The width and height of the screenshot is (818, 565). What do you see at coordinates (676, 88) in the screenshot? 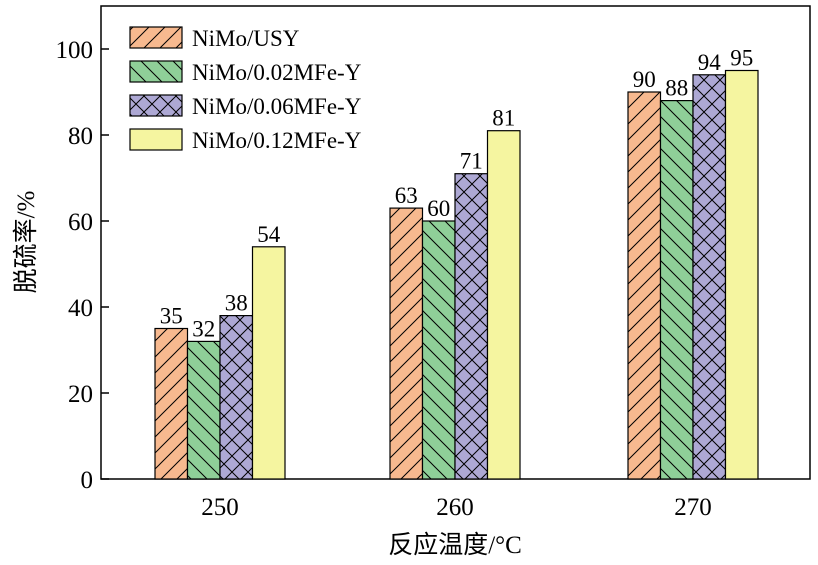
I see `data-label: 88` at bounding box center [676, 88].